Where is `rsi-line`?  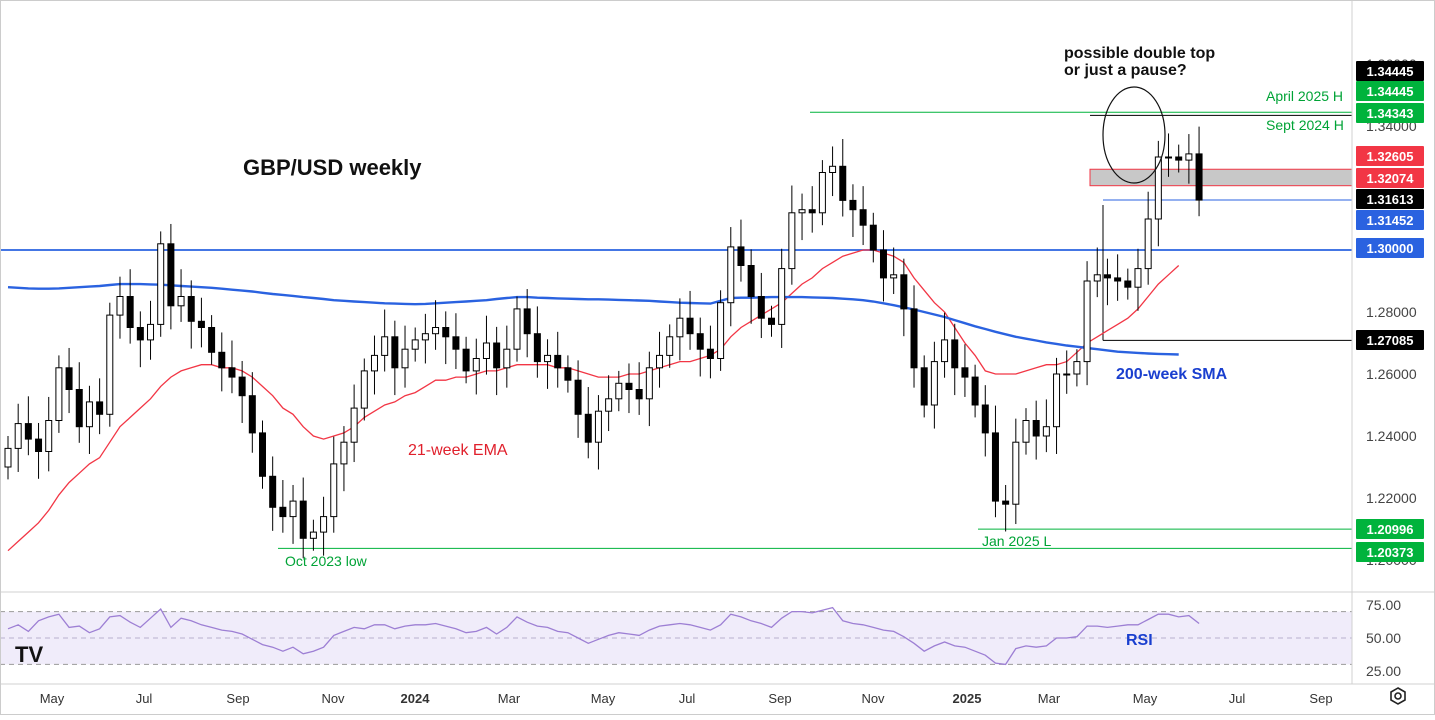
rsi-line is located at coordinates (603, 636).